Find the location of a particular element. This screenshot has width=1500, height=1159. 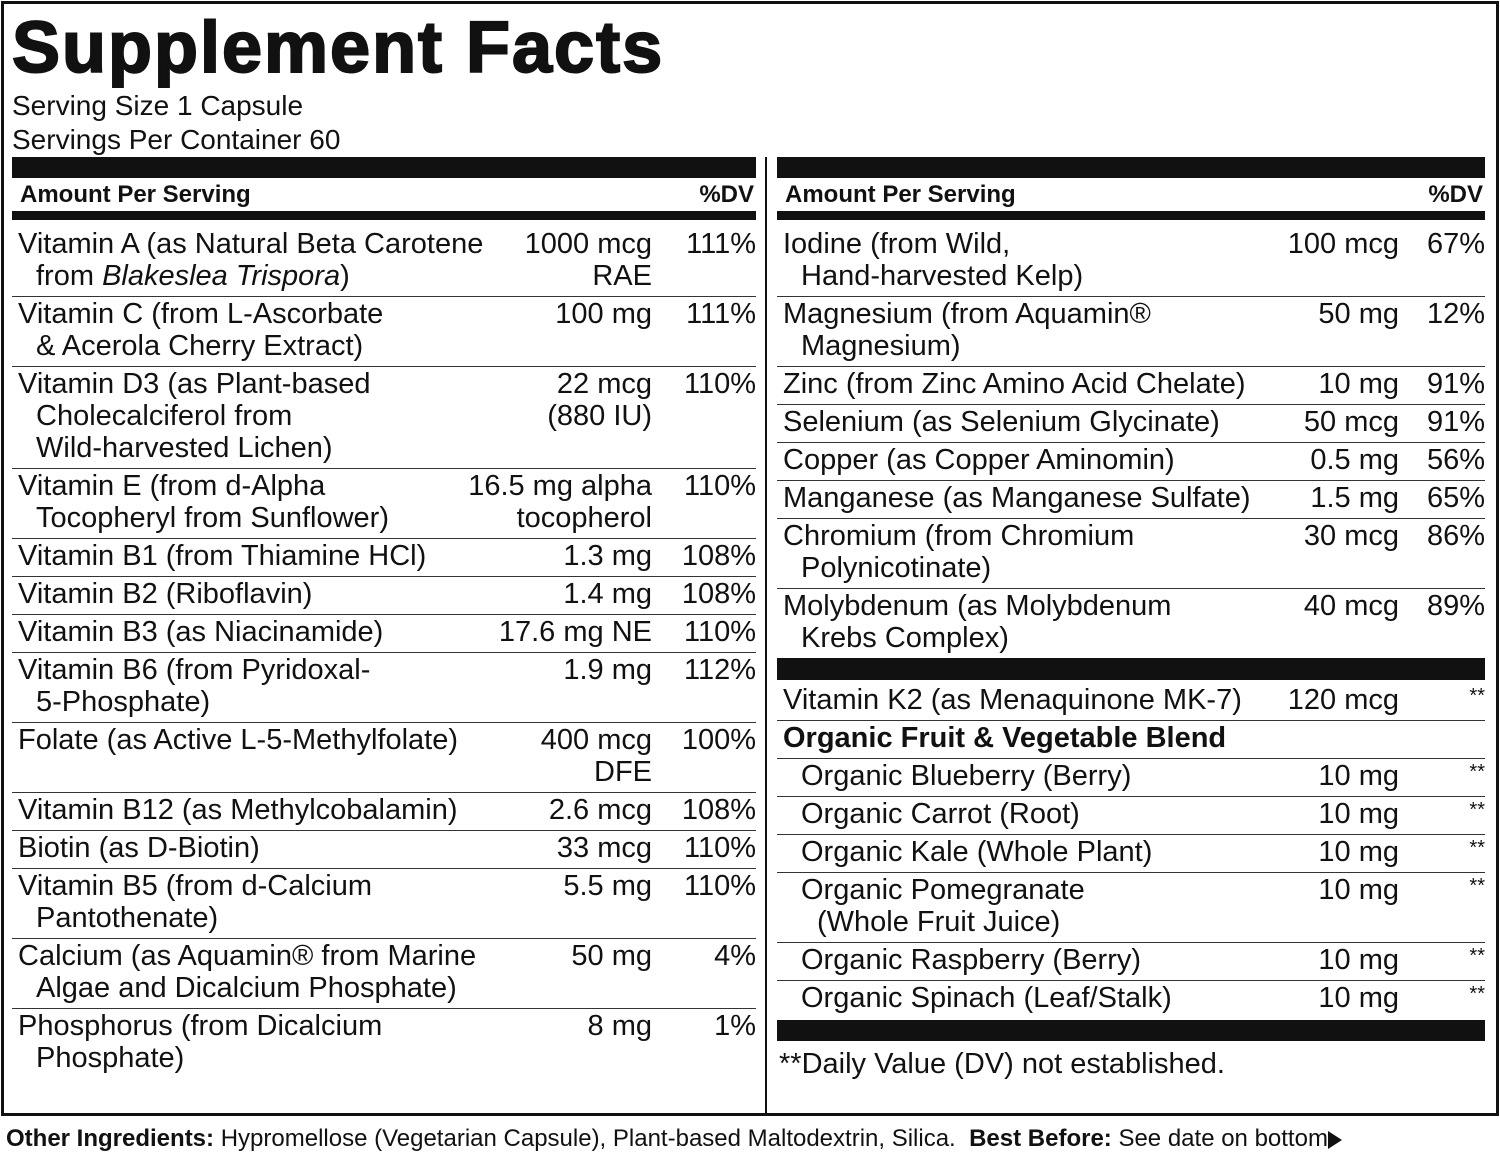

blend-title-row: Organic Fruit & Vegetable Blend is located at coordinates (1131, 740).